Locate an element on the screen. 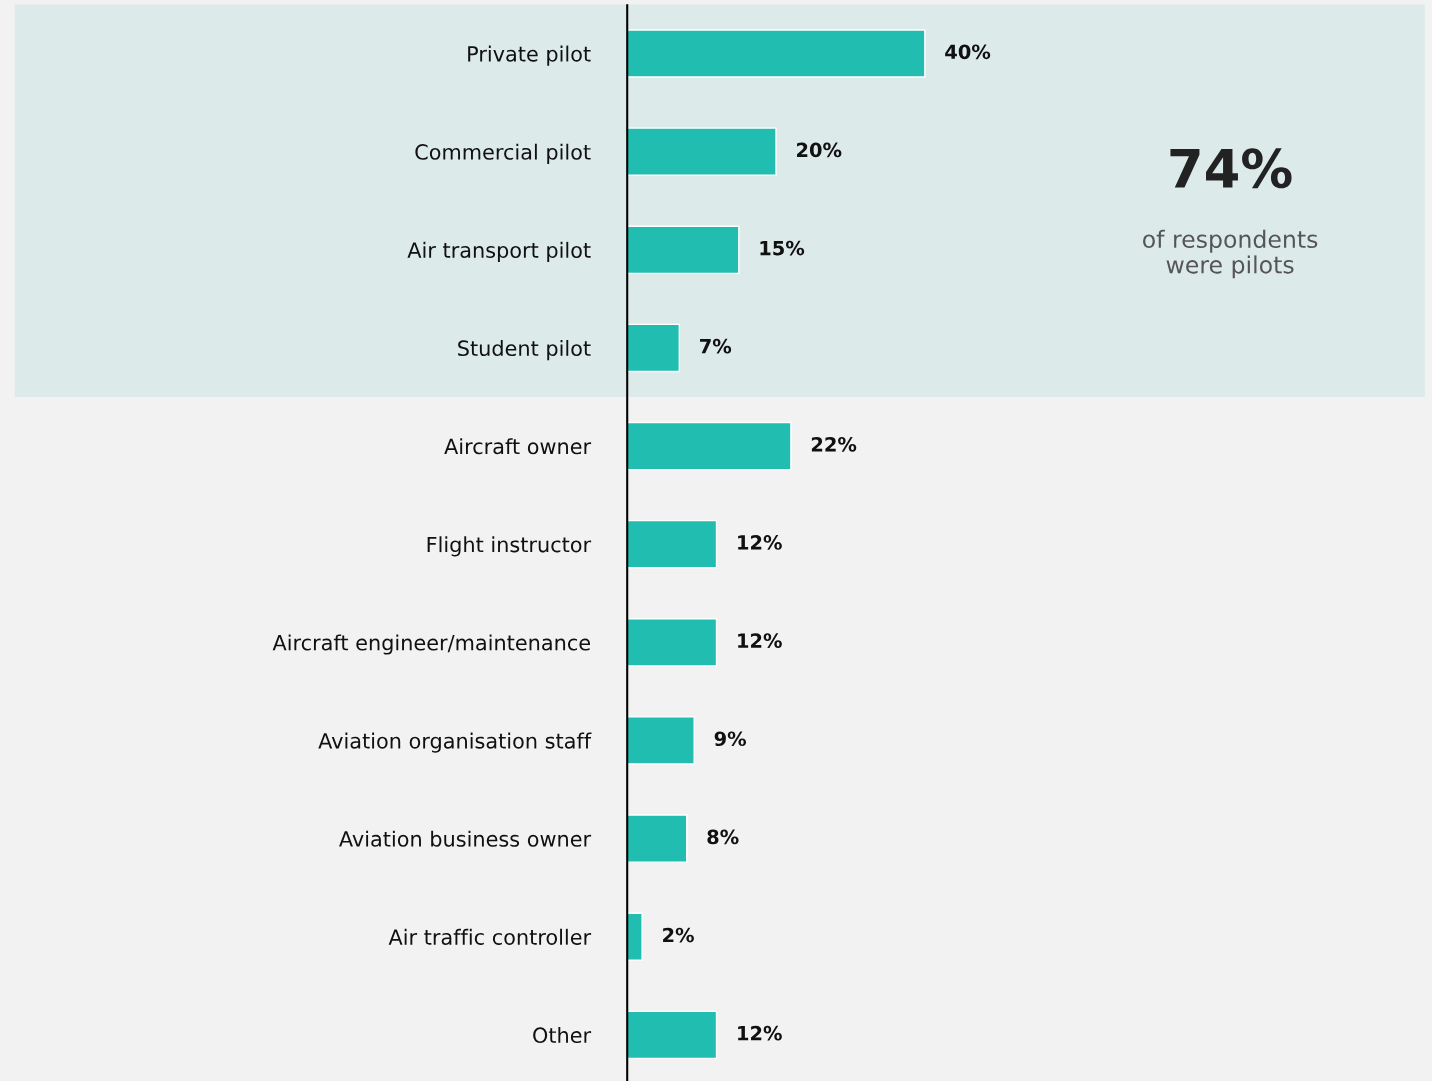 This screenshot has width=1432, height=1081. text: of respondents were pilots is located at coordinates (1230, 254).